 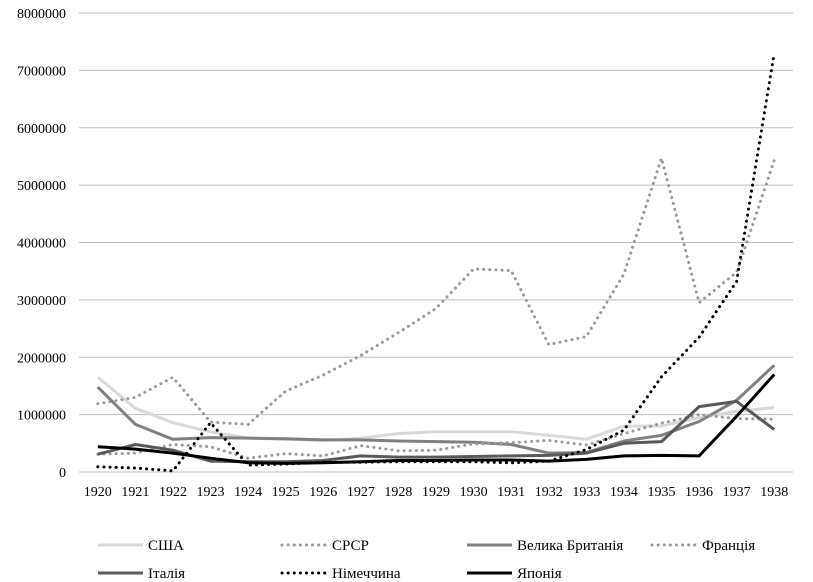 What do you see at coordinates (586, 492) in the screenshot?
I see `x-tick-label: 1933` at bounding box center [586, 492].